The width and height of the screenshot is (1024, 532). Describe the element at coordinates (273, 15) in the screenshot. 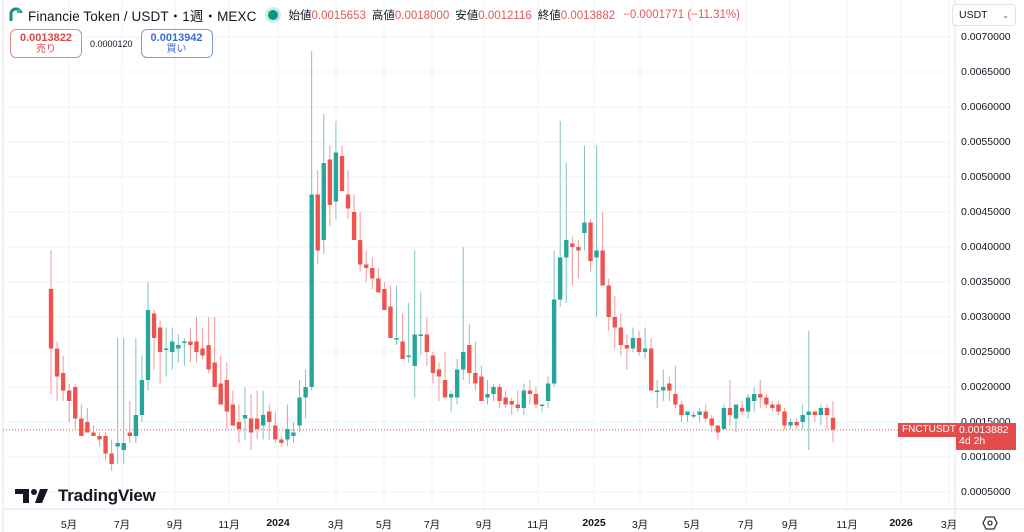

I see `market-status-icon` at that location.